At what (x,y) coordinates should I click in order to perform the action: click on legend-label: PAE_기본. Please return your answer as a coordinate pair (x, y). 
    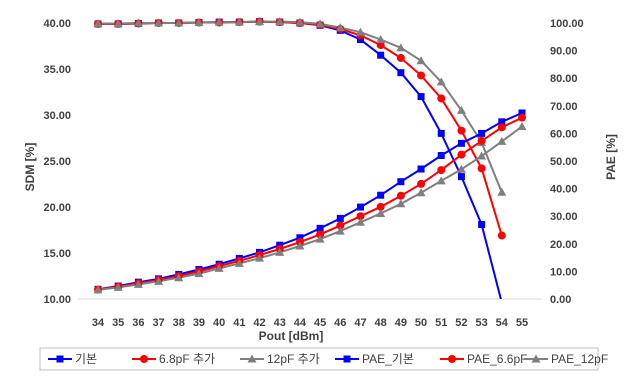
    Looking at the image, I should click on (388, 359).